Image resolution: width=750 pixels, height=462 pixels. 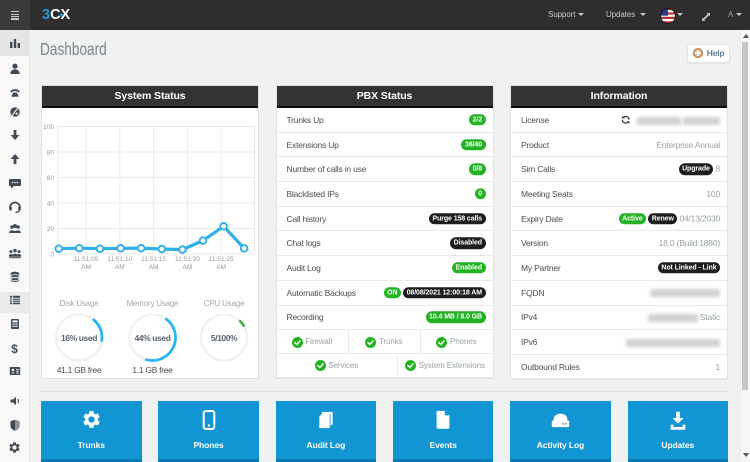 I want to click on svg-text: 20, so click(x=51, y=229).